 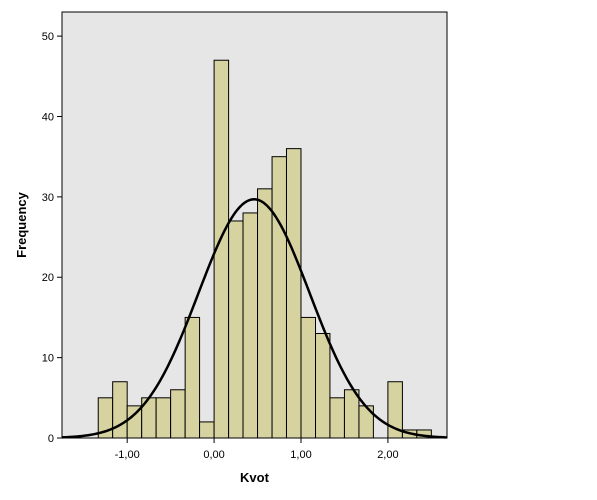 What do you see at coordinates (387, 455) in the screenshot?
I see `x-tick-label: 2,00` at bounding box center [387, 455].